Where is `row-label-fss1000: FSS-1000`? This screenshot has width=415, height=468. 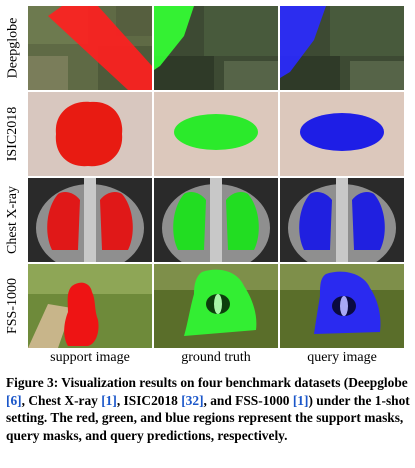
row-label-fss1000: FSS-1000 is located at coordinates (13, 306).